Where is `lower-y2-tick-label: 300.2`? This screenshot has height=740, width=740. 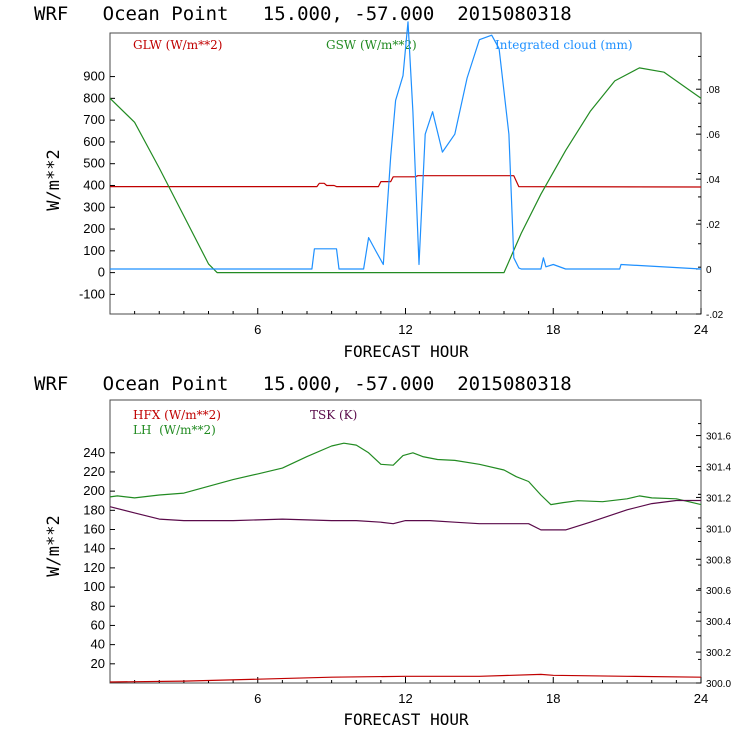
lower-y2-tick-label: 300.2 is located at coordinates (718, 653).